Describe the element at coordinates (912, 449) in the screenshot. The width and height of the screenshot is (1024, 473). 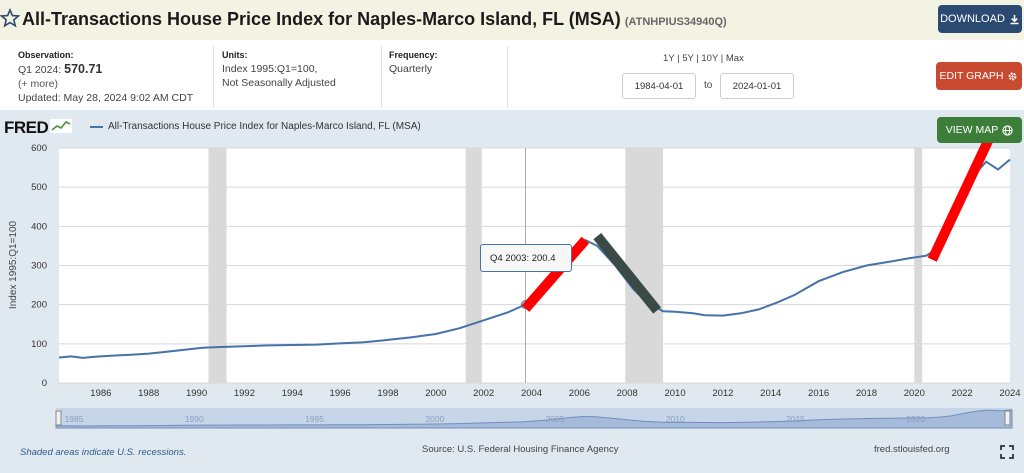
I see `site-link: fred.stlouisfed.org` at that location.